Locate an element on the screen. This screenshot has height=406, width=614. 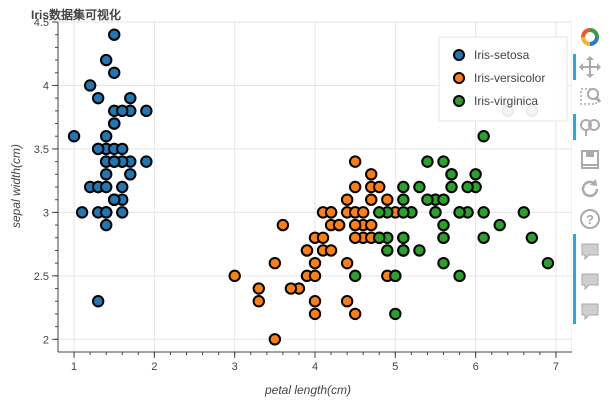
y-tick-label: 4.5 is located at coordinates (41, 23).